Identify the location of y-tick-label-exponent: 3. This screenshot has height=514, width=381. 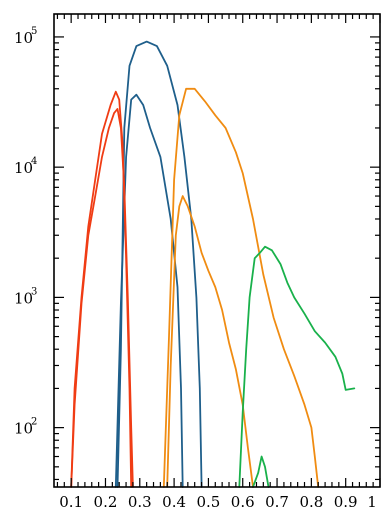
(34, 291).